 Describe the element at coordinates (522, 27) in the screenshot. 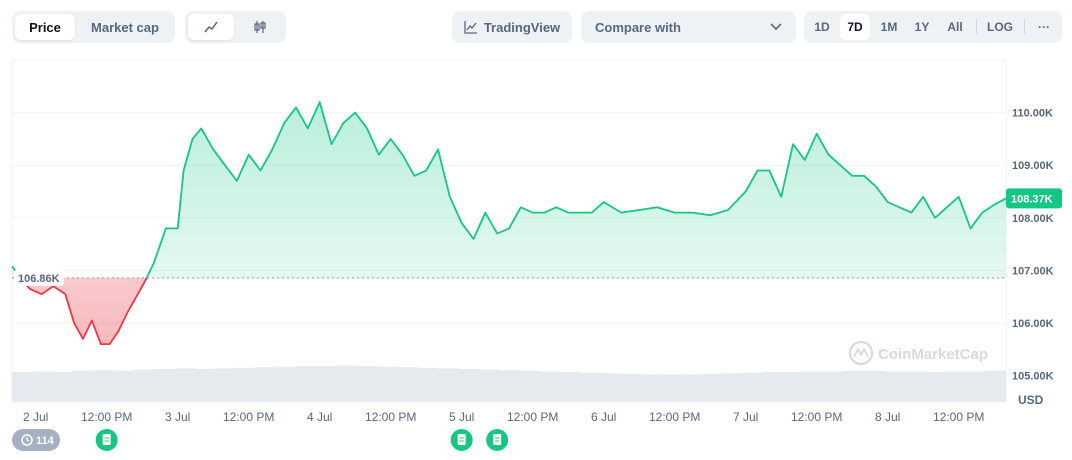

I see `tradingview-label: TradingView` at that location.